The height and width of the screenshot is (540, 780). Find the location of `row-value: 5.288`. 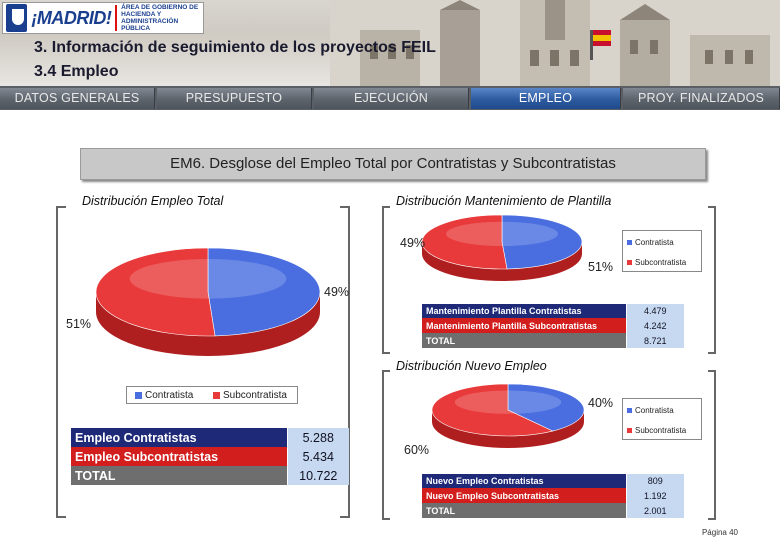

row-value: 5.288 is located at coordinates (317, 437).